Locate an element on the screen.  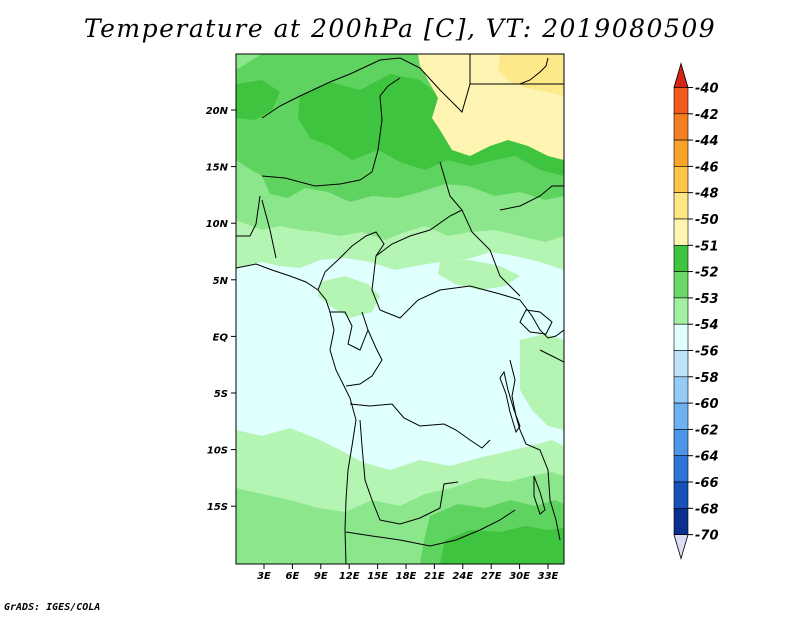
lon-tick-label: 9E is located at coordinates (321, 576).